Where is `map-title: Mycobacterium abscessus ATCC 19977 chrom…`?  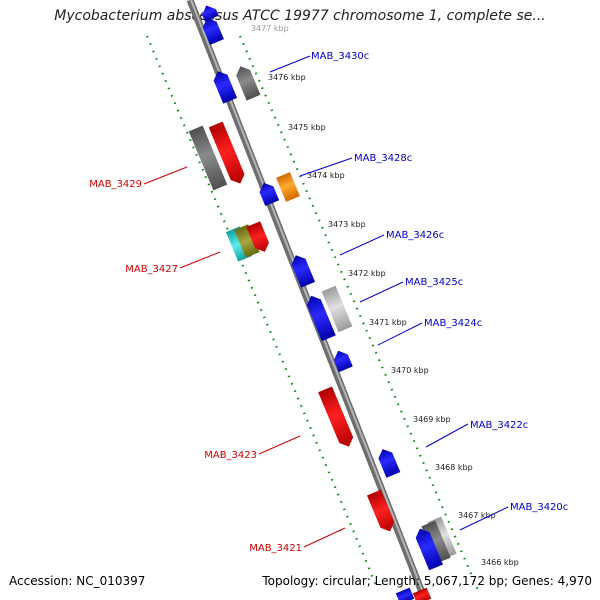
map-title: Mycobacterium abscessus ATCC 19977 chrom… is located at coordinates (300, 16).